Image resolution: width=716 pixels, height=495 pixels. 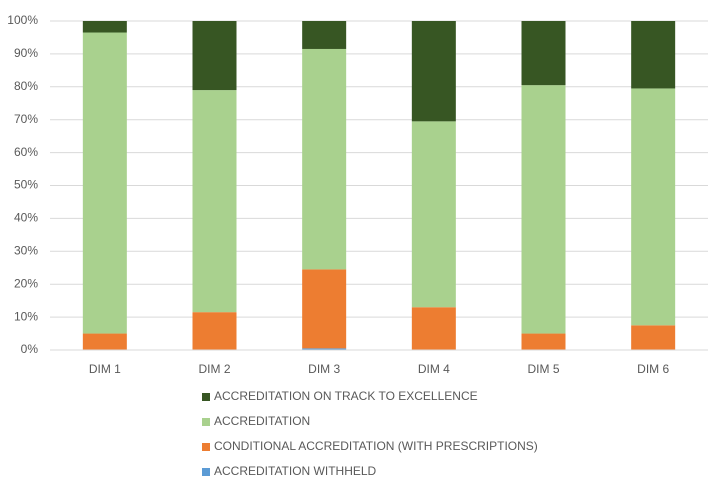 I want to click on y-tick-label: 60%, so click(x=26, y=152).